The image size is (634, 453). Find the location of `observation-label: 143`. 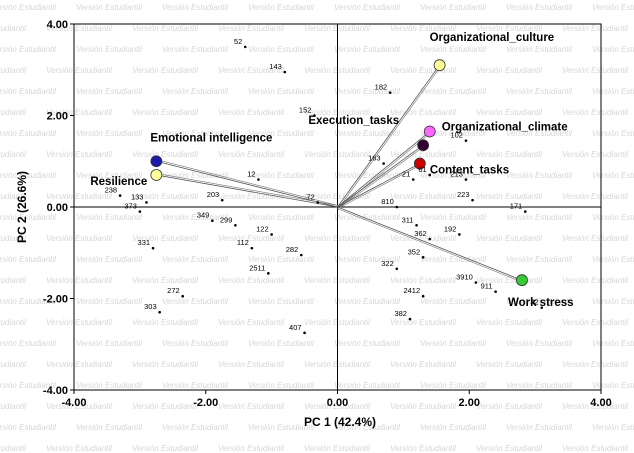

observation-label: 143 is located at coordinates (275, 66).